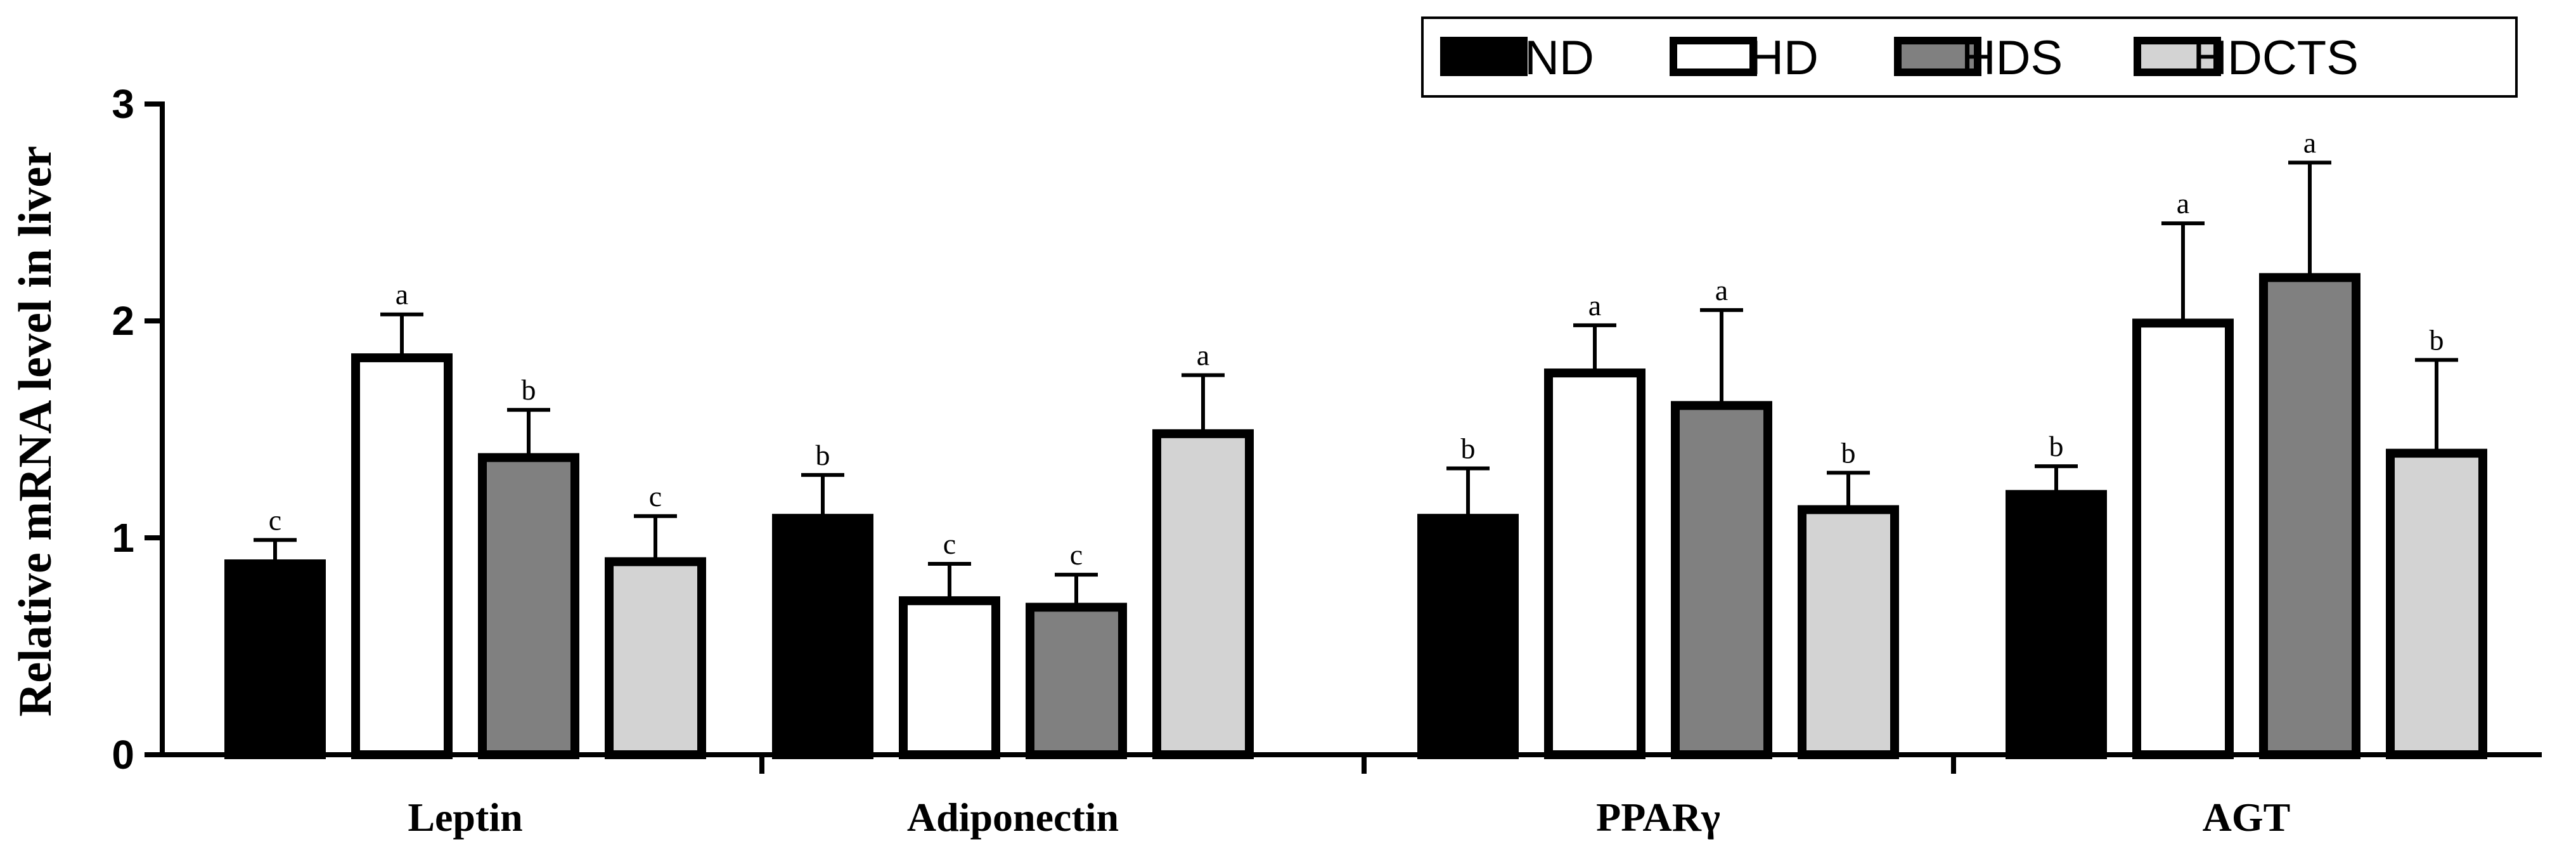 The image size is (2576, 860). Describe the element at coordinates (465, 817) in the screenshot. I see `x-tick-label: Leptin` at that location.